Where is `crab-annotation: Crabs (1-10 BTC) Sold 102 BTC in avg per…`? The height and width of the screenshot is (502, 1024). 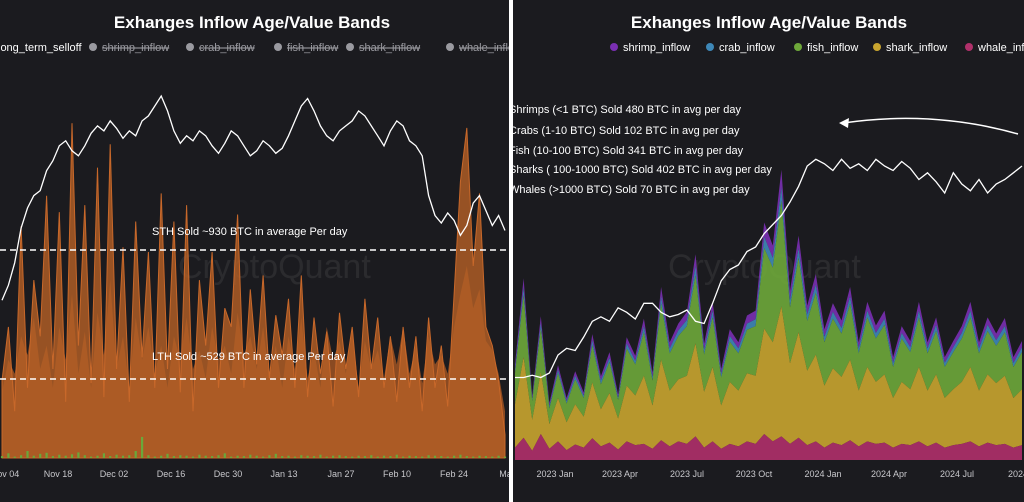 crab-annotation: Crabs (1-10 BTC) Sold 102 BTC in avg per… is located at coordinates (626, 131).